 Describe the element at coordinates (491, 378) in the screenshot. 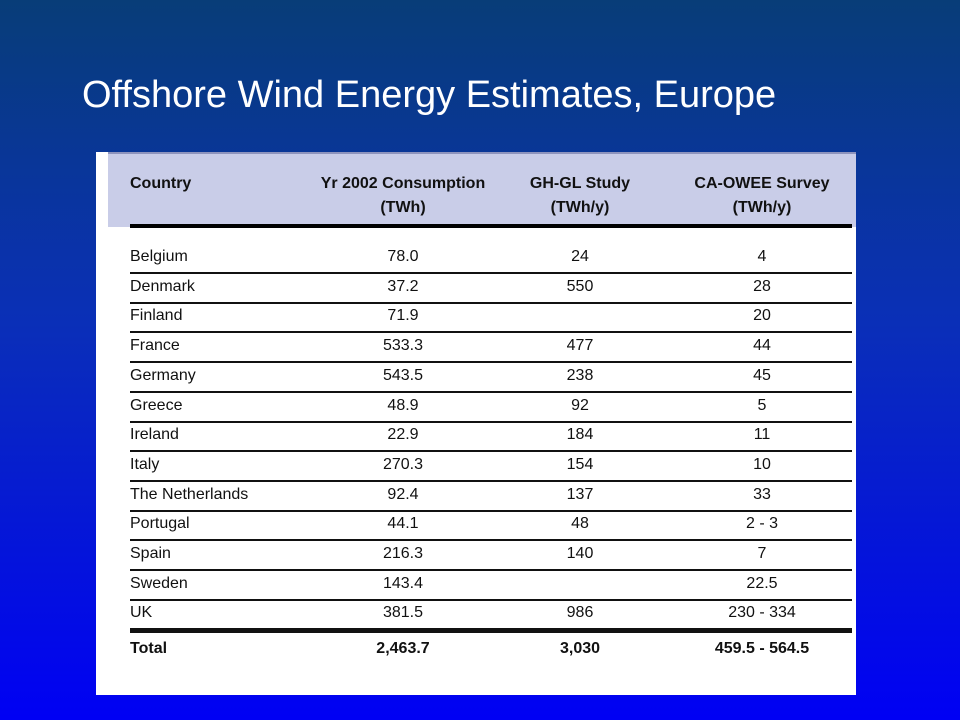

I see `table-row: Germany 543.5 238 45` at that location.